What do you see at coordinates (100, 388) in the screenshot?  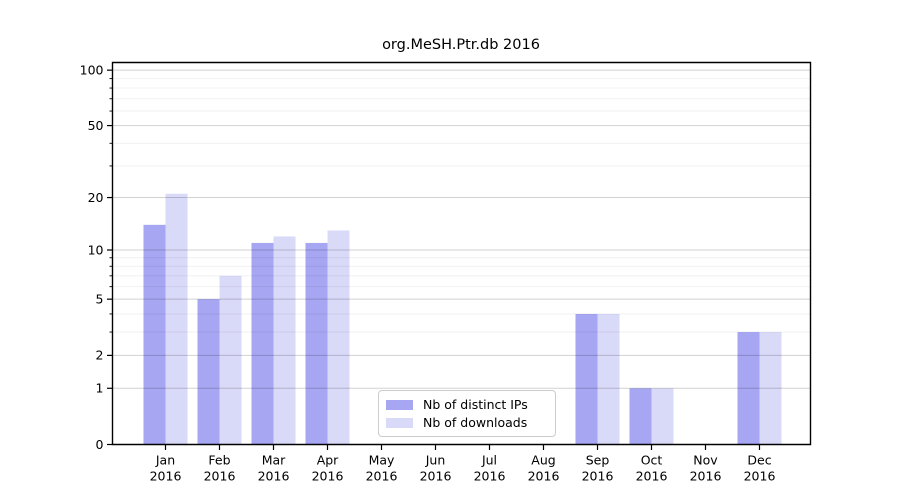 I see `y-tick-label: 1` at bounding box center [100, 388].